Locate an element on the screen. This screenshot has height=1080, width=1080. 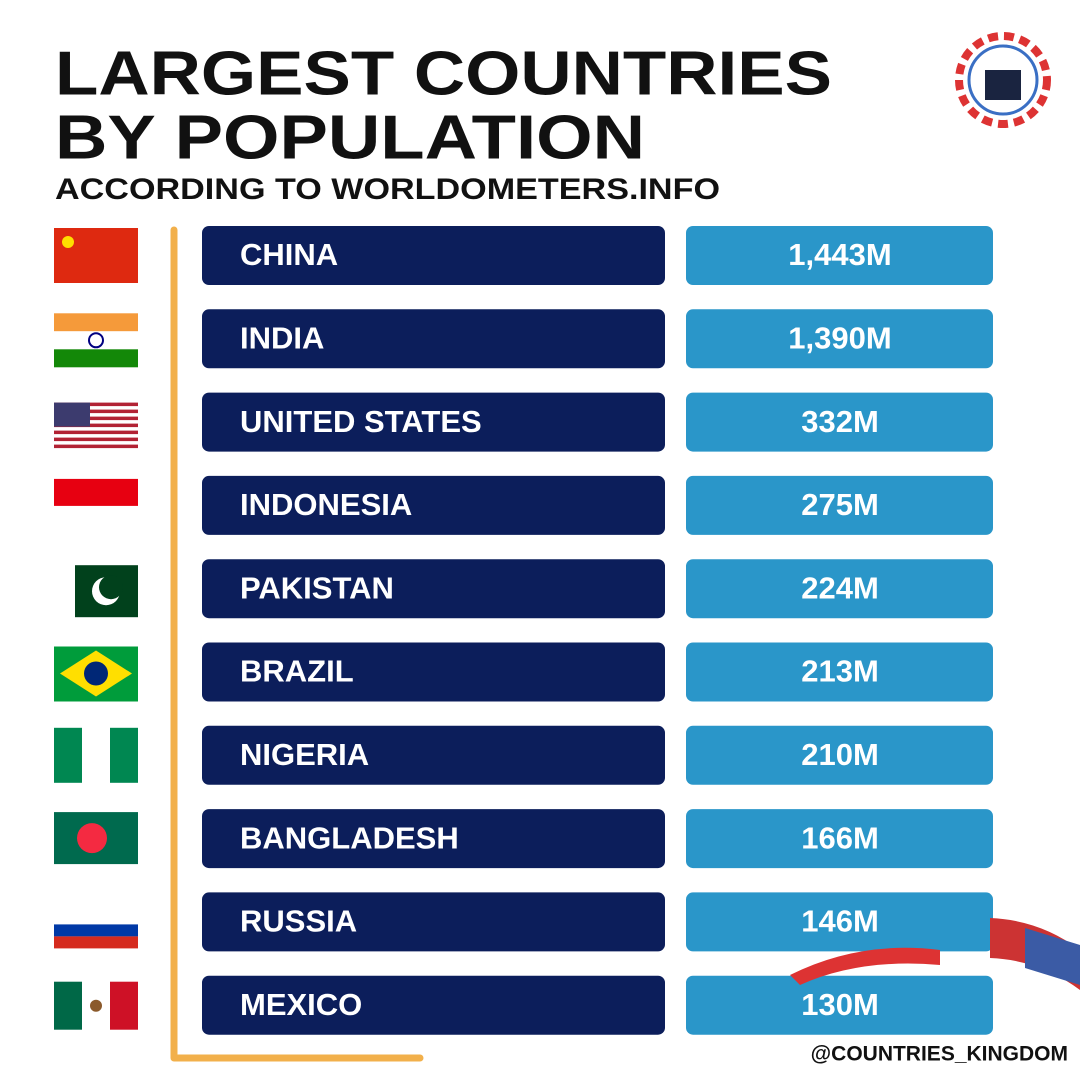
decoration-ribbon is located at coordinates (935, 954).